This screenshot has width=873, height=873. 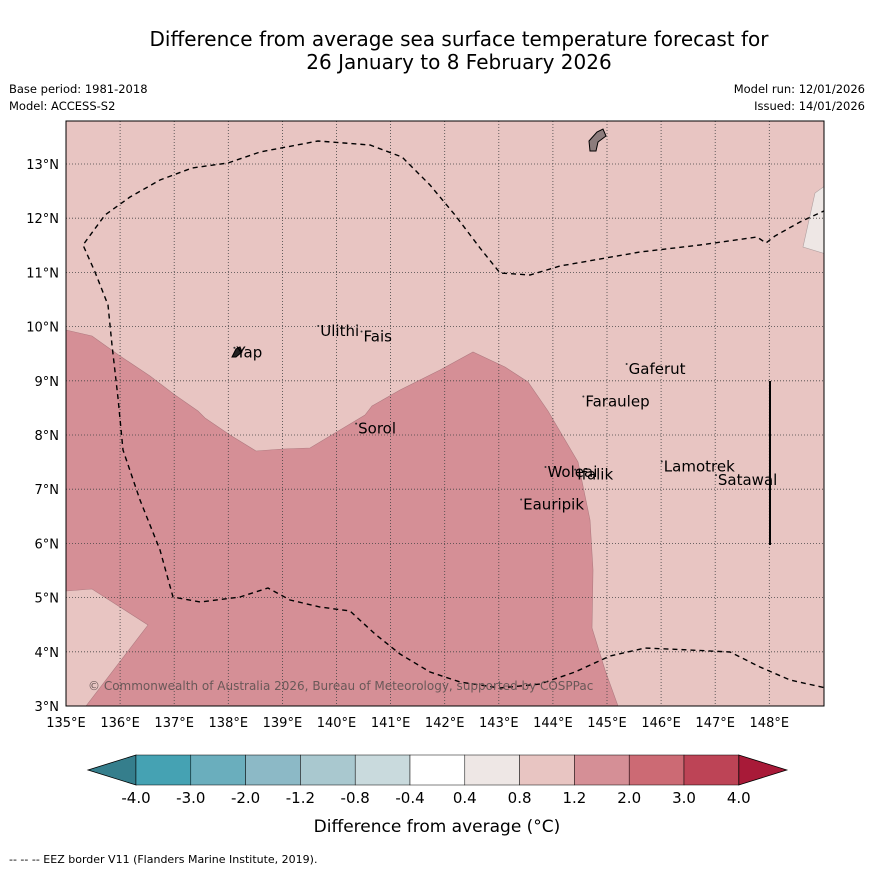 What do you see at coordinates (248, 353) in the screenshot?
I see `place-label-yap: Yap` at bounding box center [248, 353].